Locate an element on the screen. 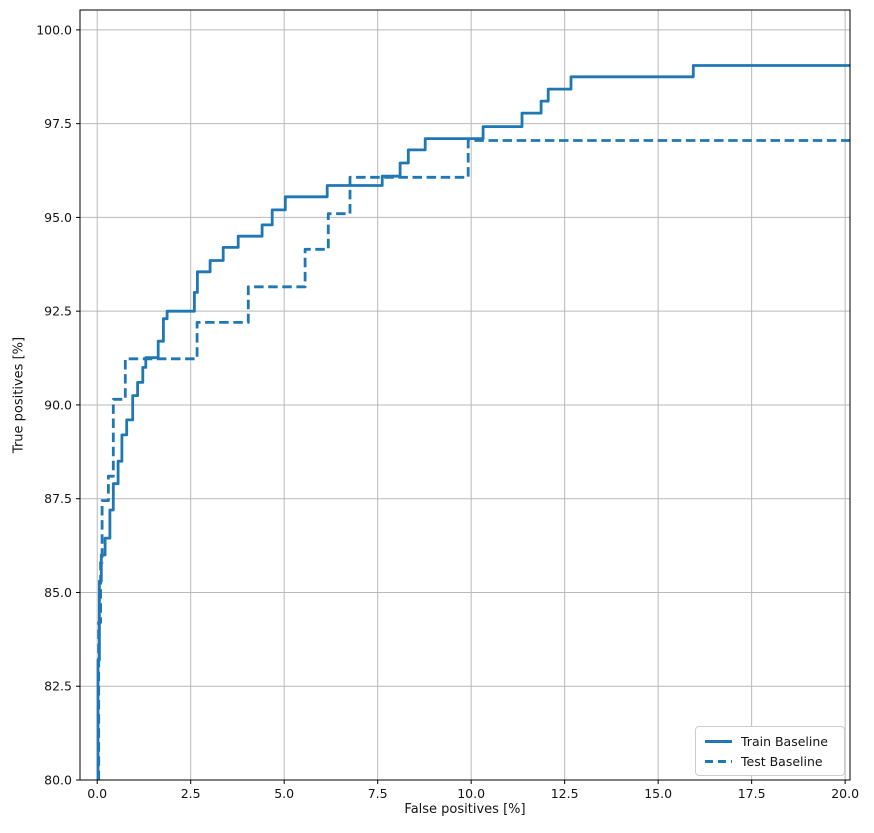  x-axis-label: False positives [%] is located at coordinates (465, 809).